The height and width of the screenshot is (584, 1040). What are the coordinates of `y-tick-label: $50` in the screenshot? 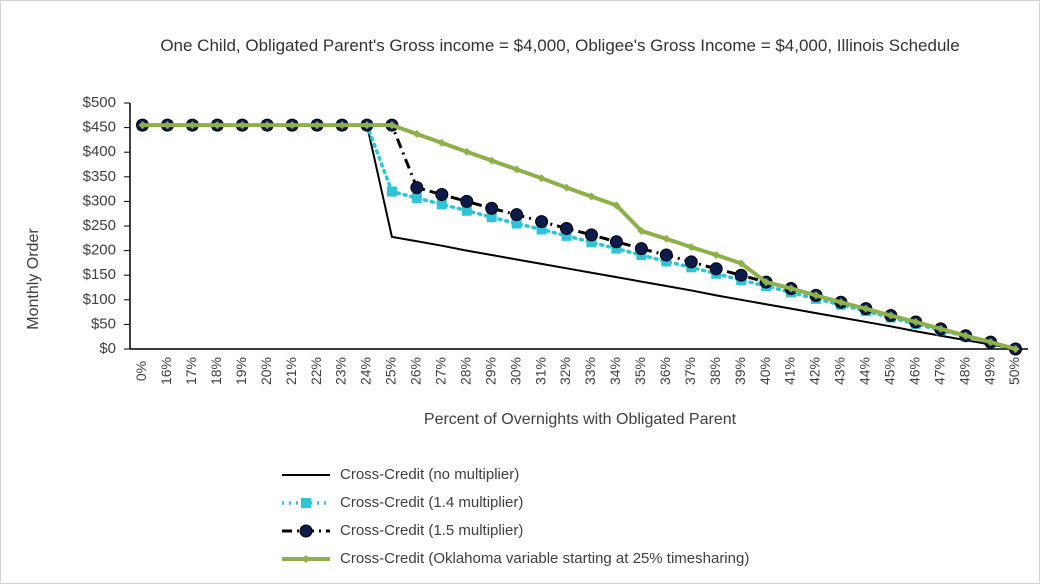 It's located at (103, 323).